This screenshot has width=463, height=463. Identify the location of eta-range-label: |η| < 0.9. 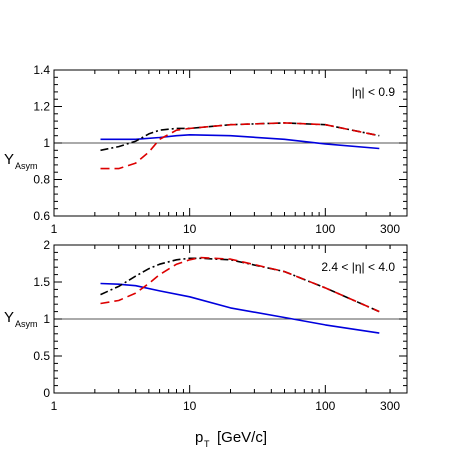
(374, 92).